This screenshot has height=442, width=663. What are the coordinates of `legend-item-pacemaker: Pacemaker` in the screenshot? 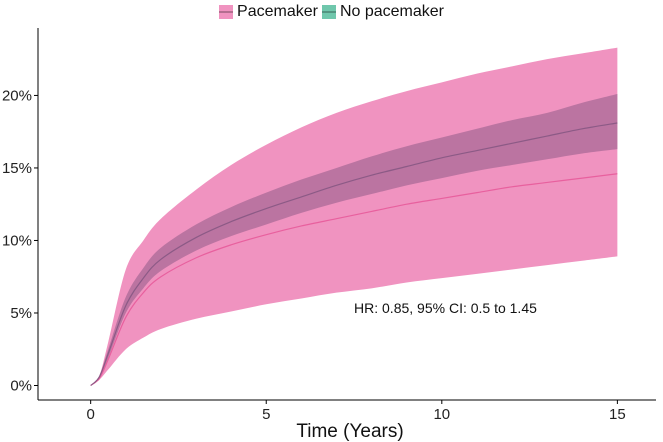 It's located at (268, 12).